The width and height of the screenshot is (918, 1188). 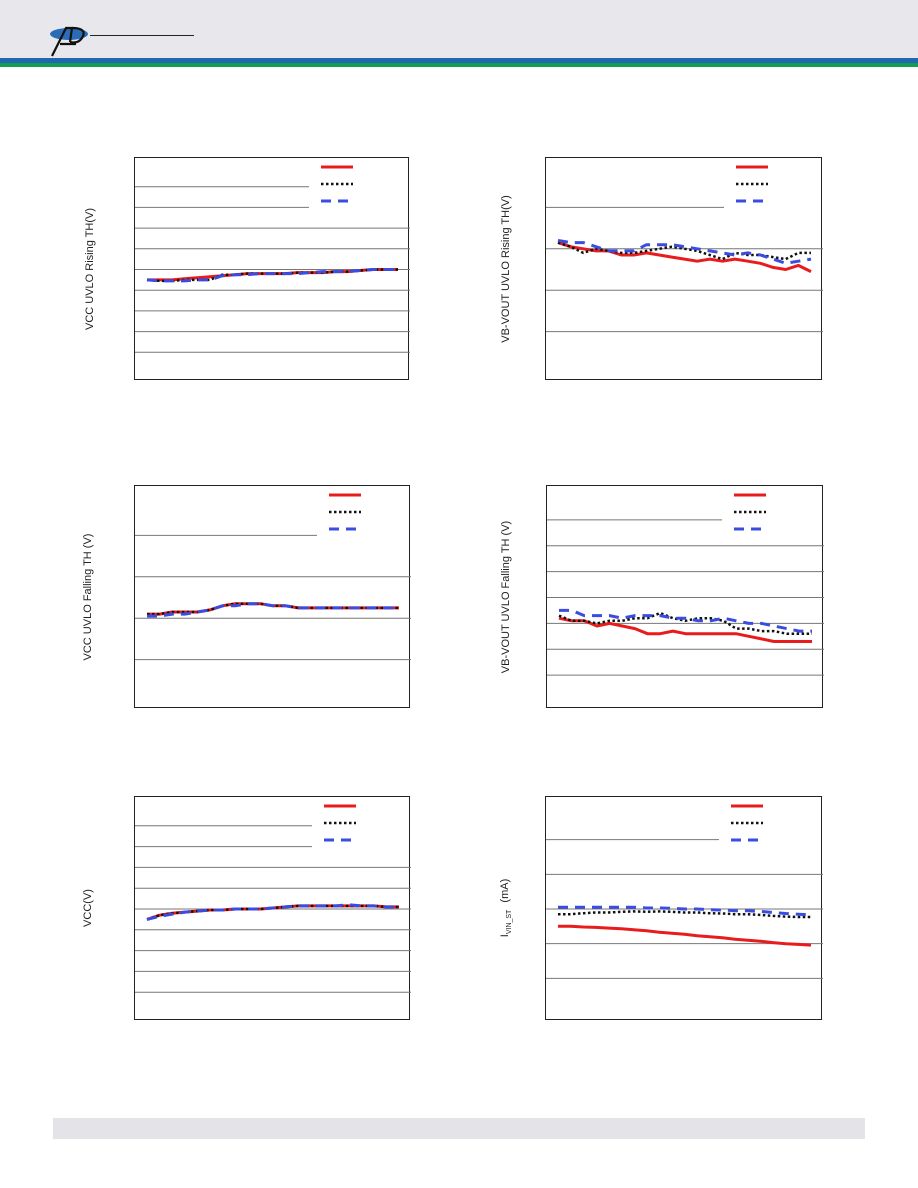 What do you see at coordinates (459, 60) in the screenshot?
I see `header-stripe-blue` at bounding box center [459, 60].